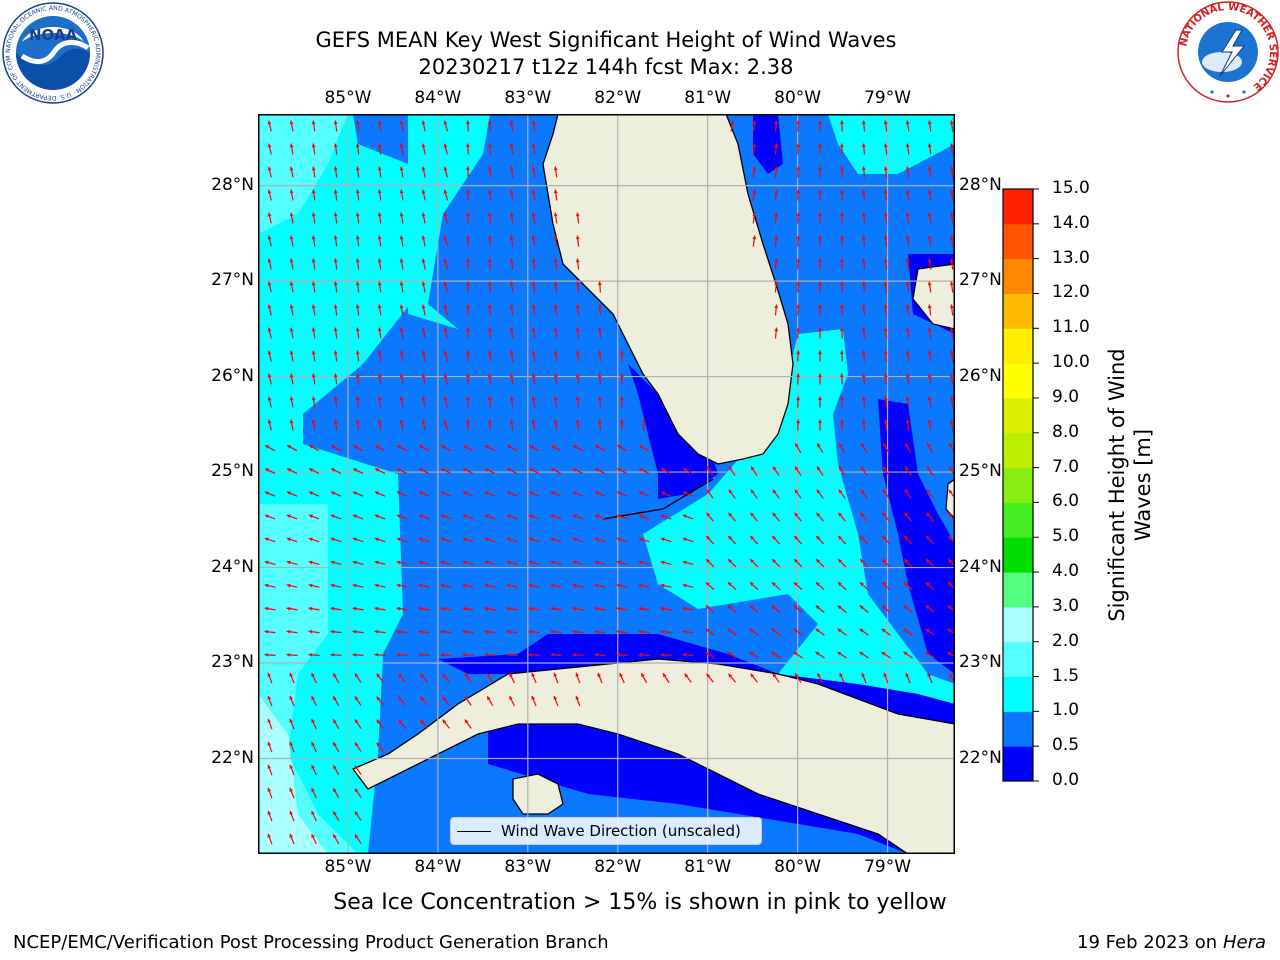 The height and width of the screenshot is (960, 1280). What do you see at coordinates (474, 831) in the screenshot?
I see `legend-line-sample` at bounding box center [474, 831].